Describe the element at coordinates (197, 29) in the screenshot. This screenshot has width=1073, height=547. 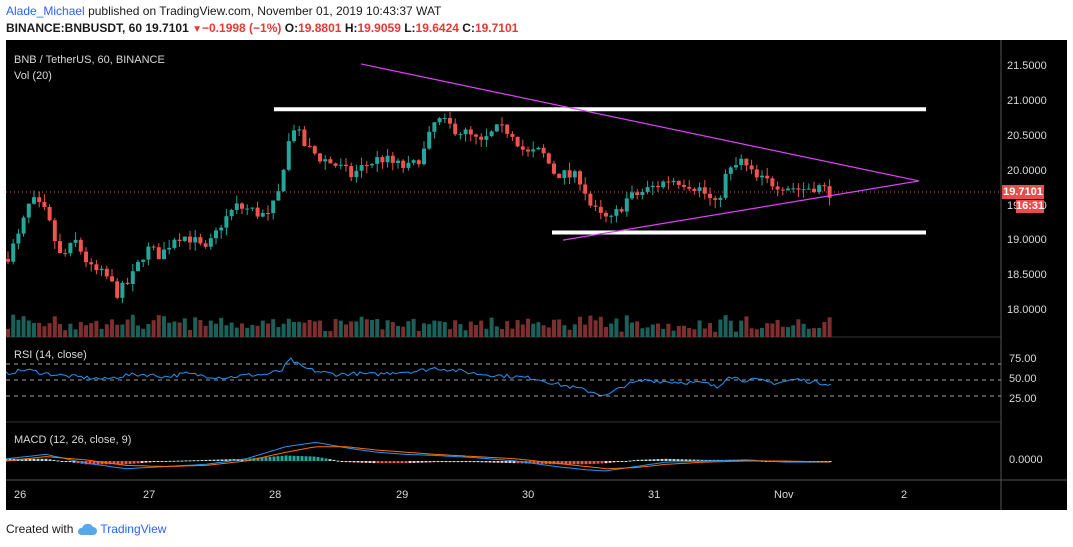
I see `down-arrow-icon: ▼` at that location.